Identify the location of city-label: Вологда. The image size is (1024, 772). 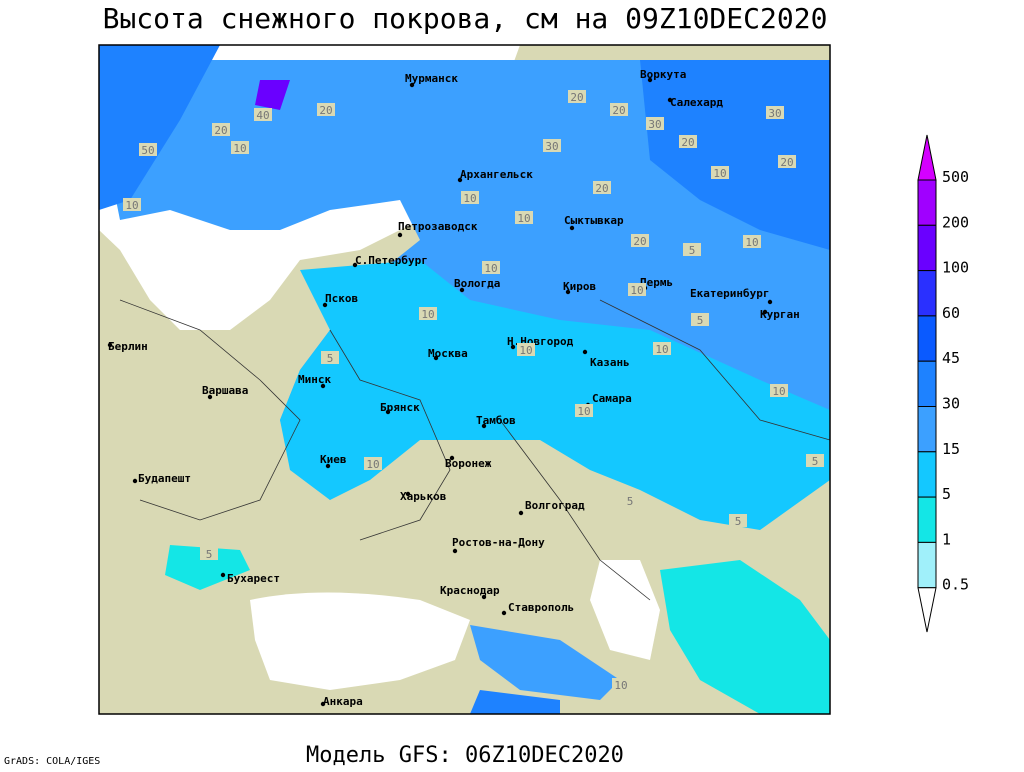
(477, 283).